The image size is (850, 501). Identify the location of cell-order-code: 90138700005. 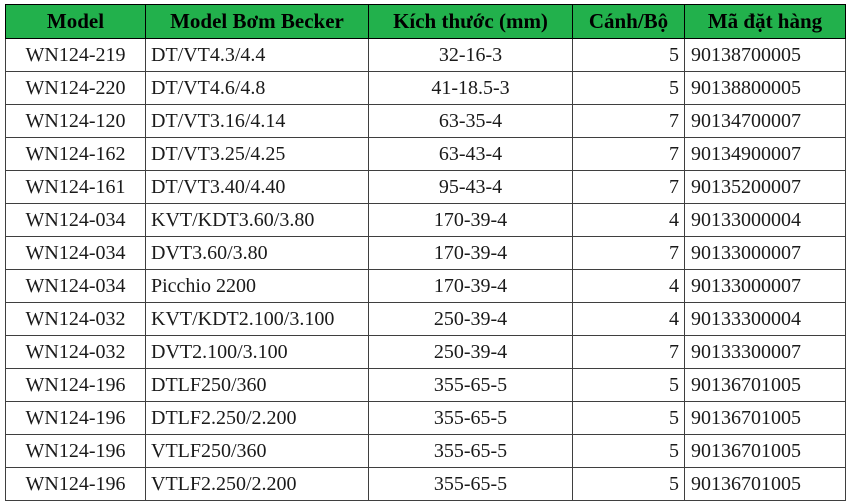
(765, 55).